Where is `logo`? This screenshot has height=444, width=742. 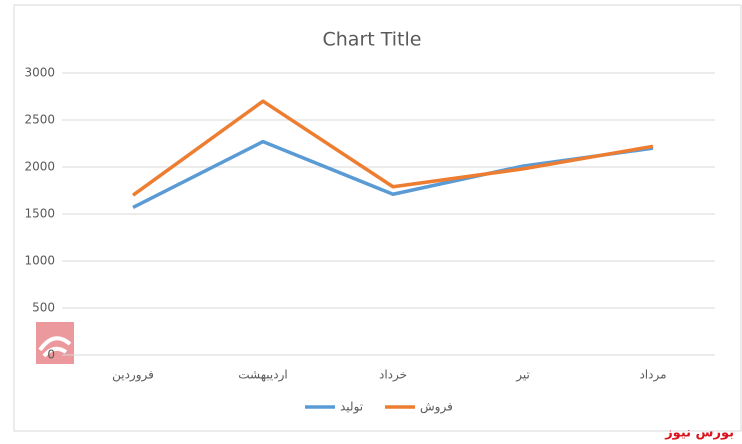
logo is located at coordinates (55, 343).